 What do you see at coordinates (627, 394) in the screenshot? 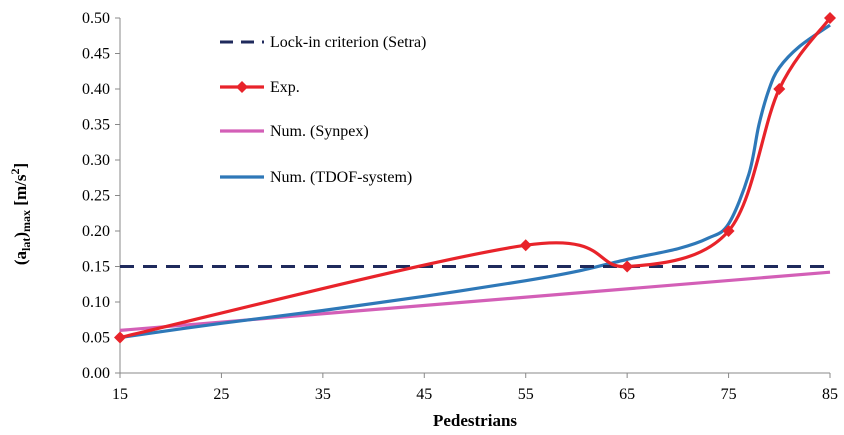
I see `x-tick-label: 65` at bounding box center [627, 394].